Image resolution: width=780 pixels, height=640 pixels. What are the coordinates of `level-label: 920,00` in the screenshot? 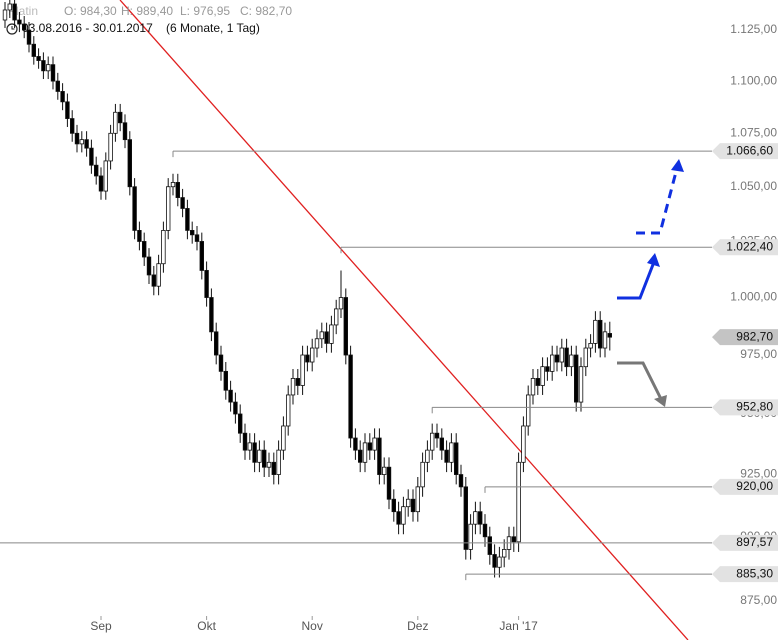 It's located at (754, 486).